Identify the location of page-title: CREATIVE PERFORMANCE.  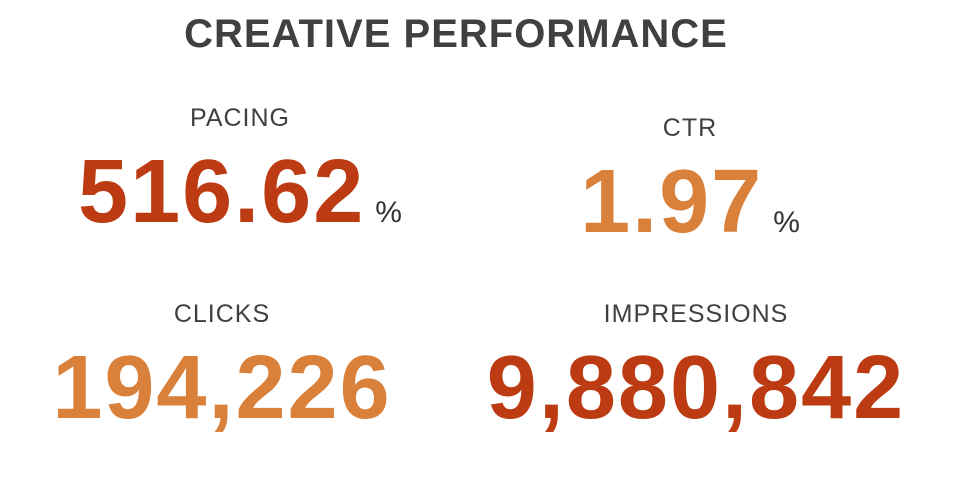
(456, 34).